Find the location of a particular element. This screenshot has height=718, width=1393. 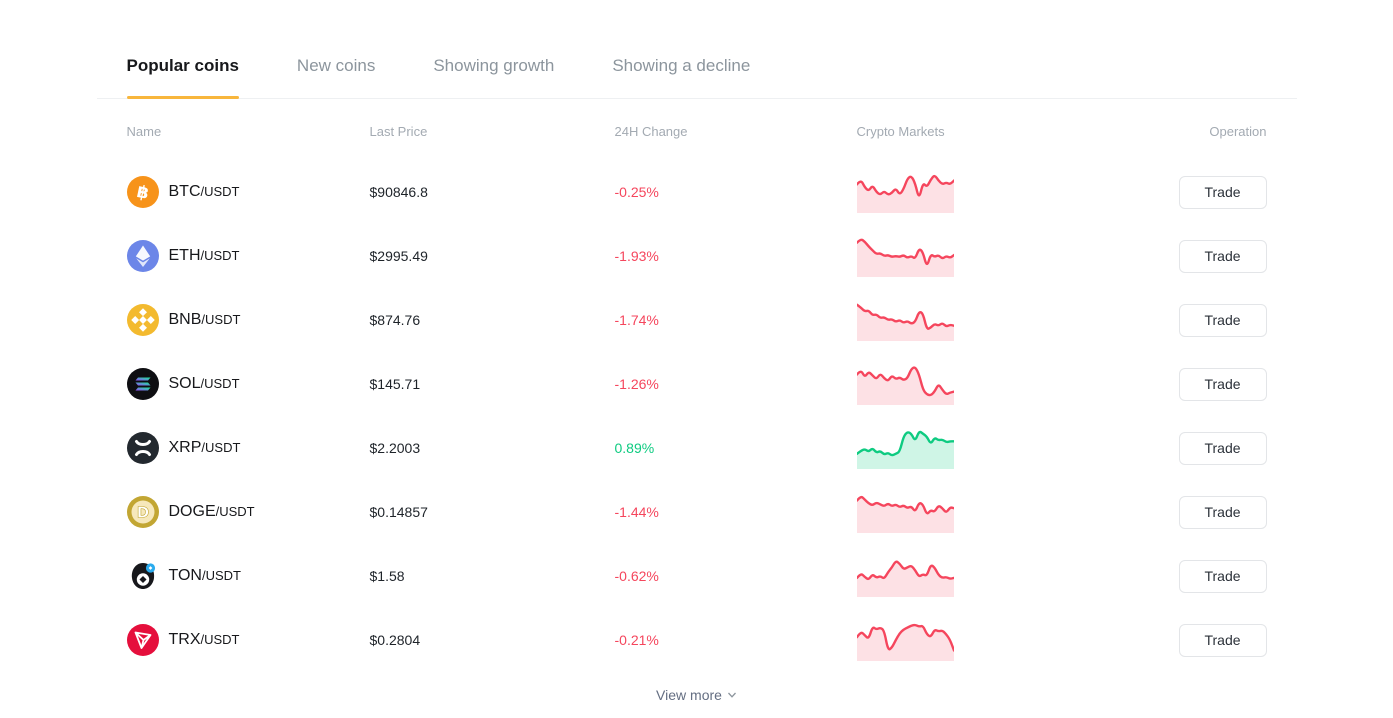

last-price: $1.58 is located at coordinates (387, 576).